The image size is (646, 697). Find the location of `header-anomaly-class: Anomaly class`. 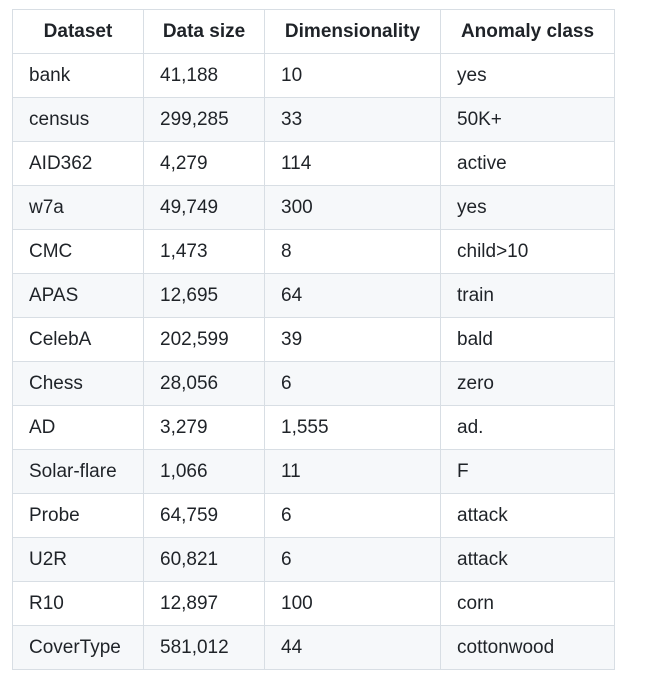

header-anomaly-class: Anomaly class is located at coordinates (527, 31).